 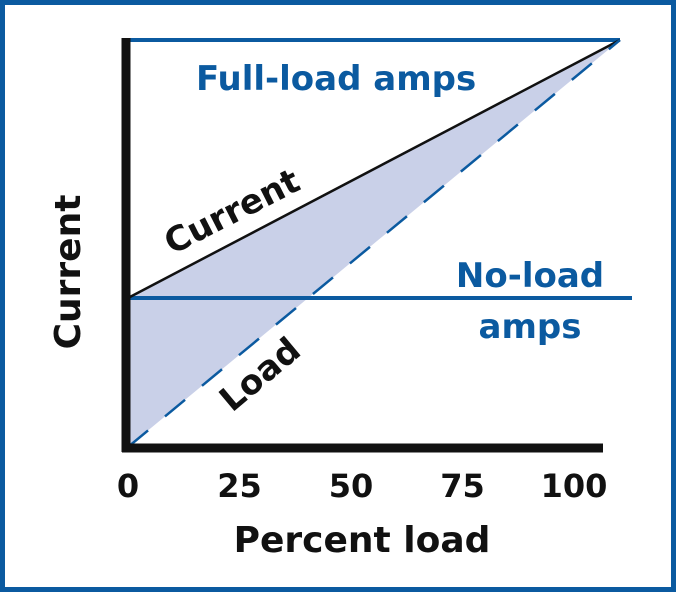 I want to click on y-axis-label: Current, so click(x=68, y=272).